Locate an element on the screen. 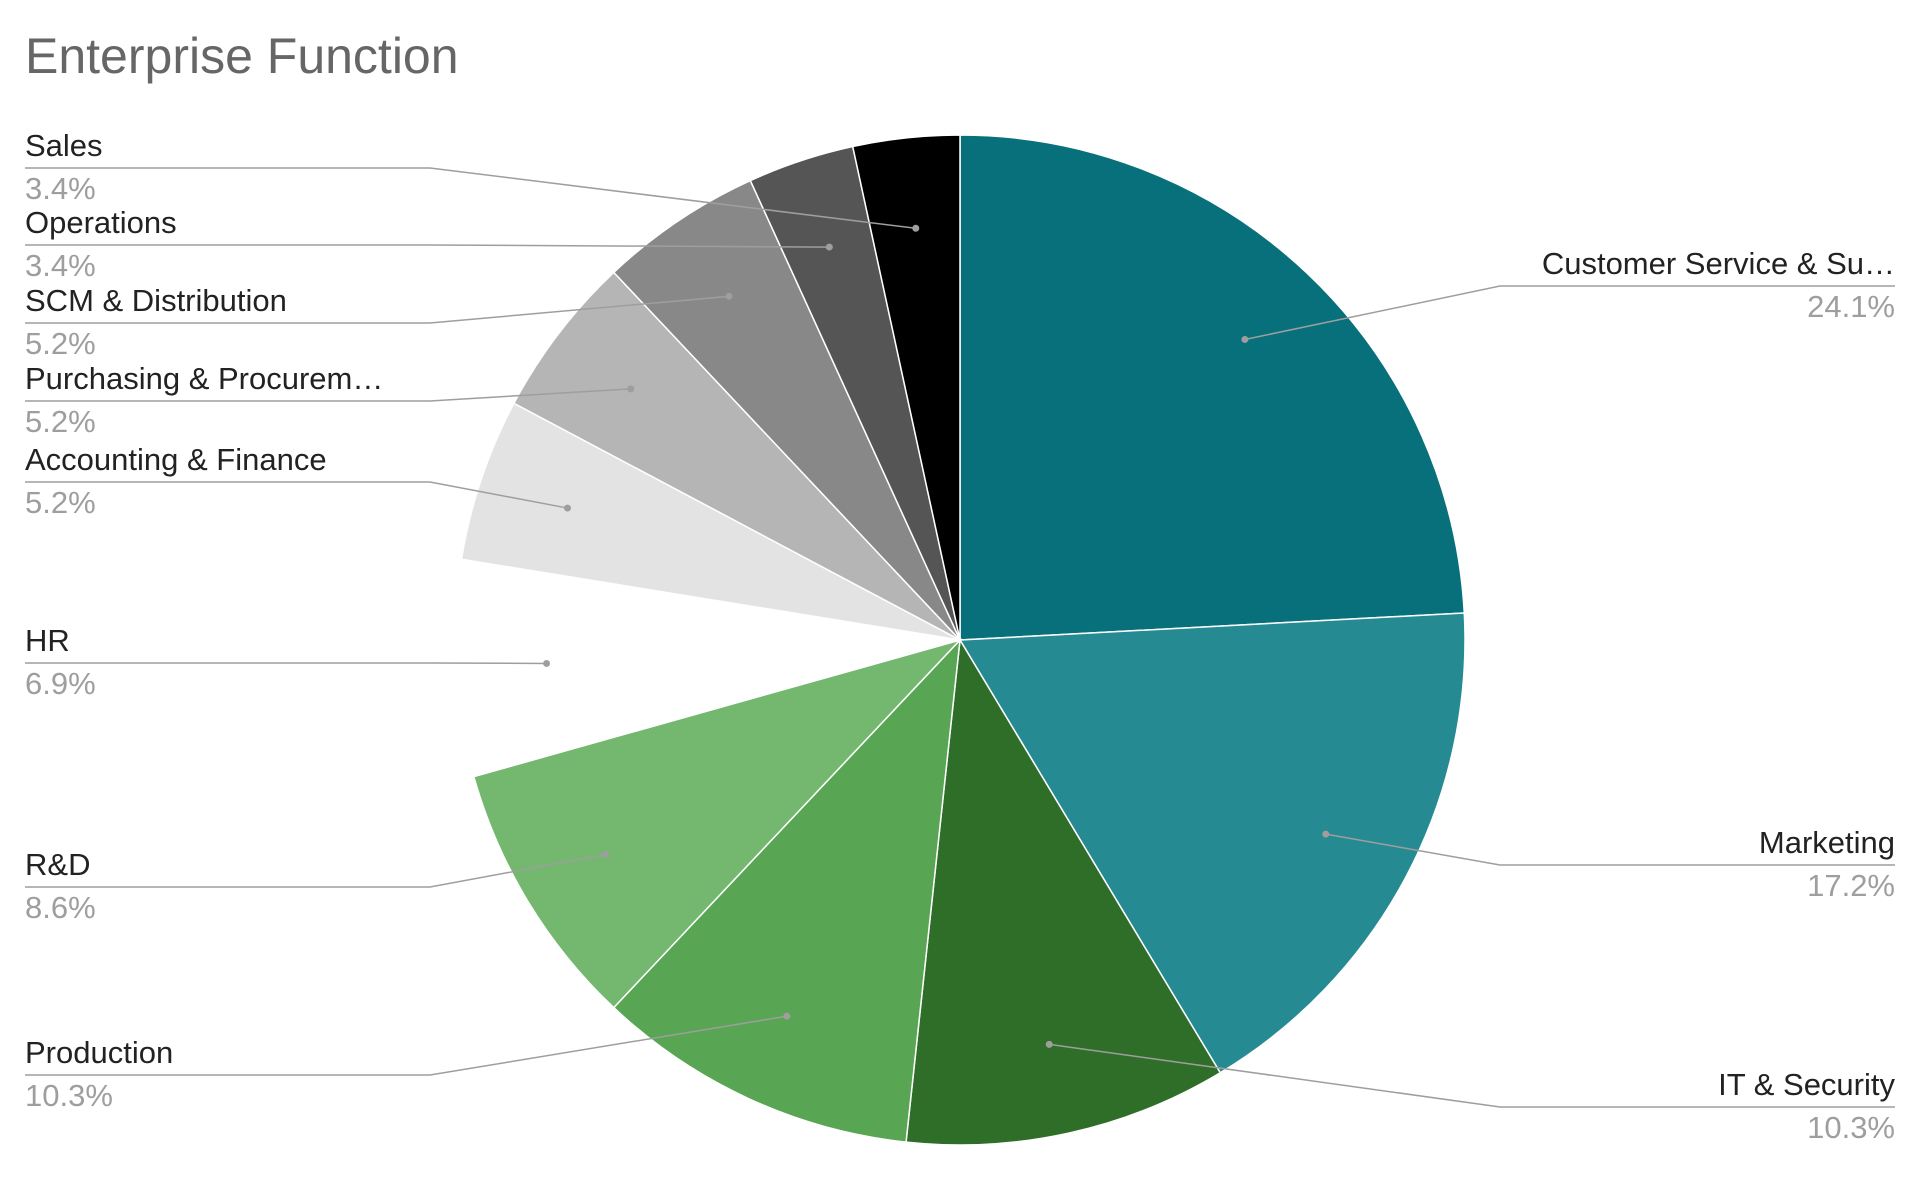 This screenshot has width=1920, height=1178. slice-value-label: 8.6% is located at coordinates (60, 907).